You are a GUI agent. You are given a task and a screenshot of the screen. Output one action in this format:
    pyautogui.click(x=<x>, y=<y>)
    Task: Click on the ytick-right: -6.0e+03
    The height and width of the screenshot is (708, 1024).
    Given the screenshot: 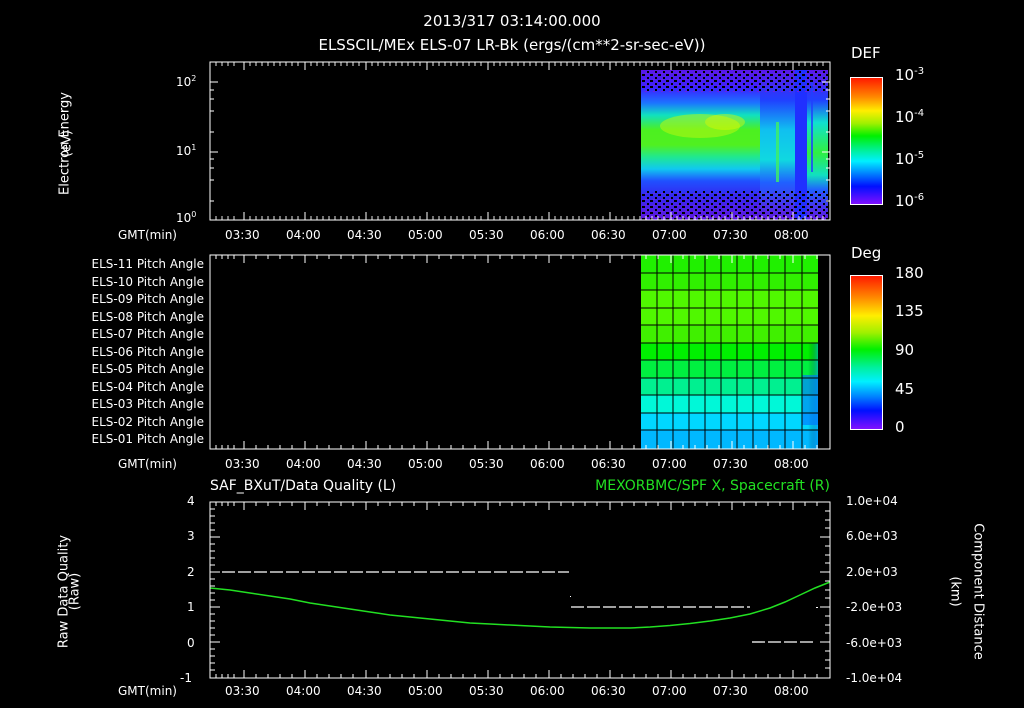 What is the action you would take?
    pyautogui.click(x=874, y=643)
    